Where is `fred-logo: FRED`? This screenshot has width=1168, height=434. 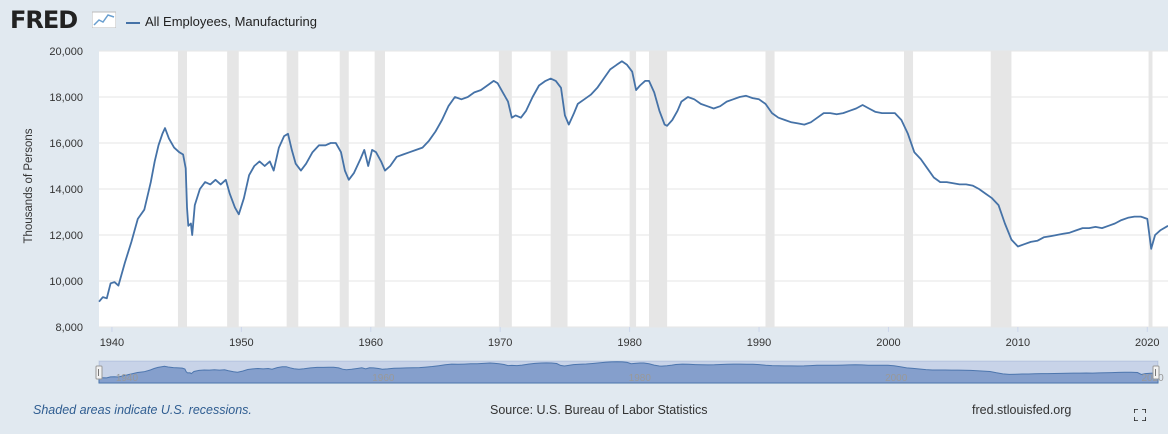
fred-logo: FRED is located at coordinates (44, 20).